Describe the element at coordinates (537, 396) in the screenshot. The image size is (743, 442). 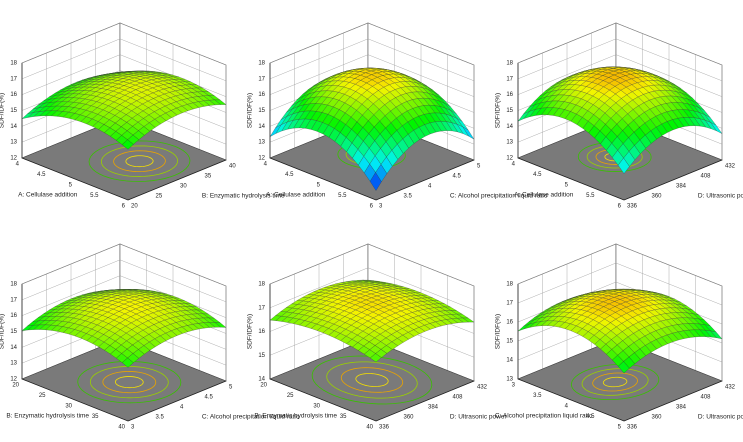
I see `u-tick-label: 3.5` at that location.